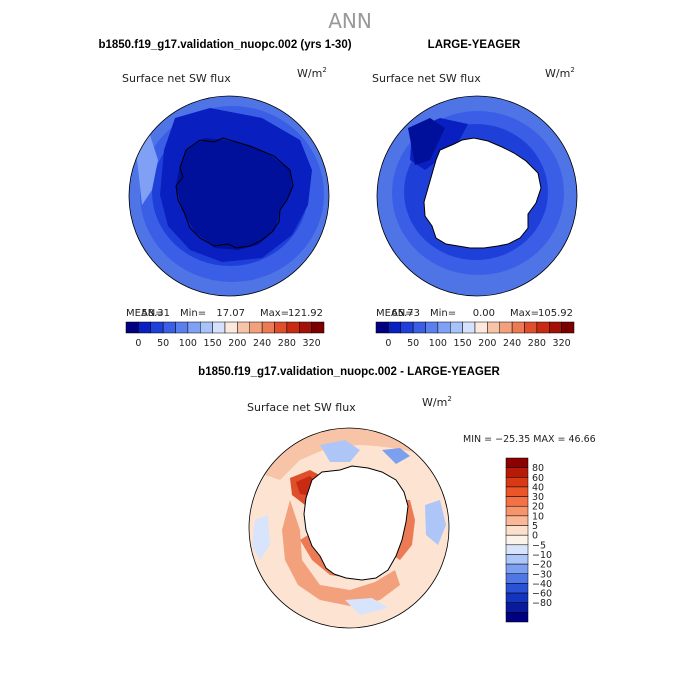  Describe the element at coordinates (237, 343) in the screenshot. I see `panel-a-colorbar-tick-label: 200` at that location.